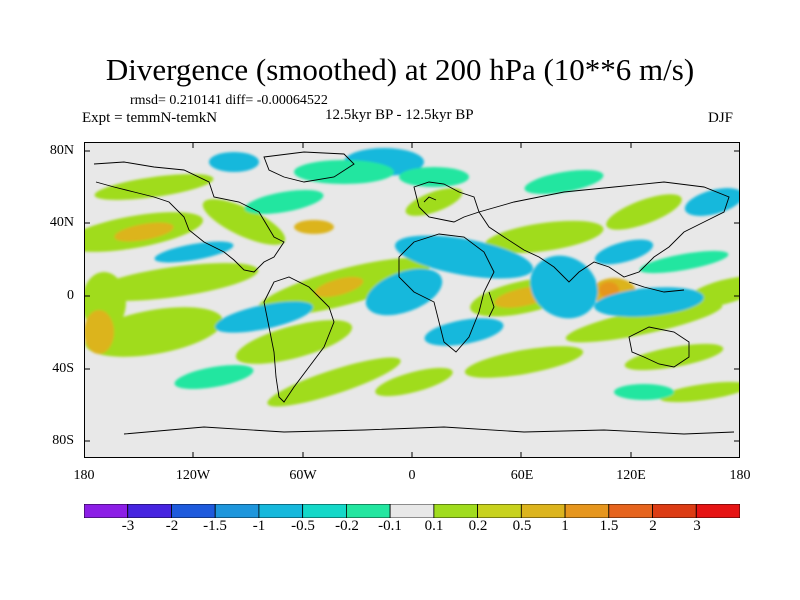  I want to click on colorbar-label: -0.1, so click(390, 526).